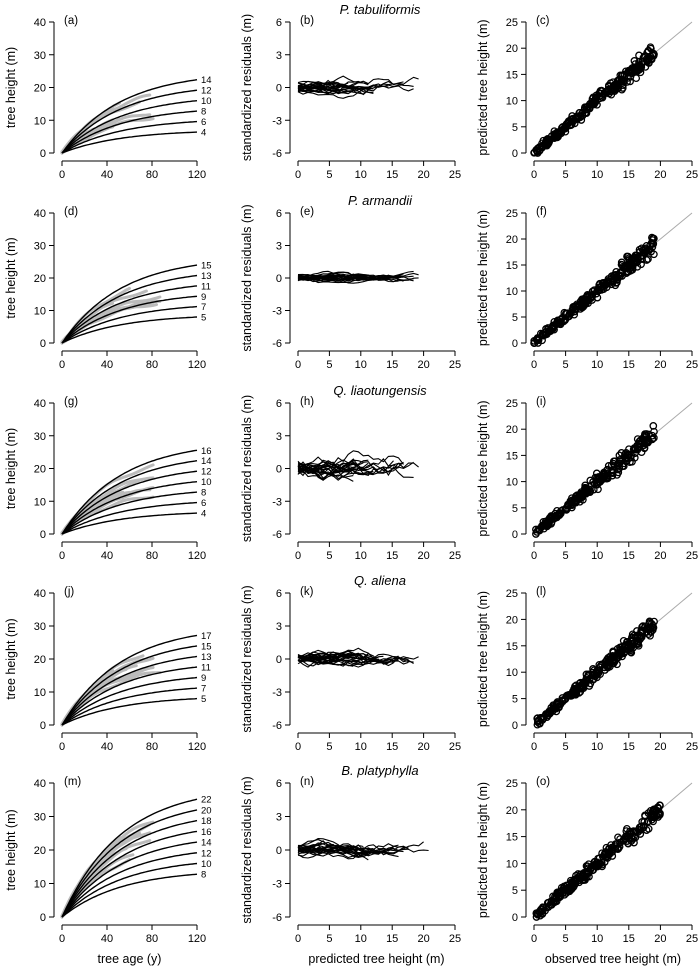 The image size is (700, 972). I want to click on y-tick-label: -6, so click(277, 918).